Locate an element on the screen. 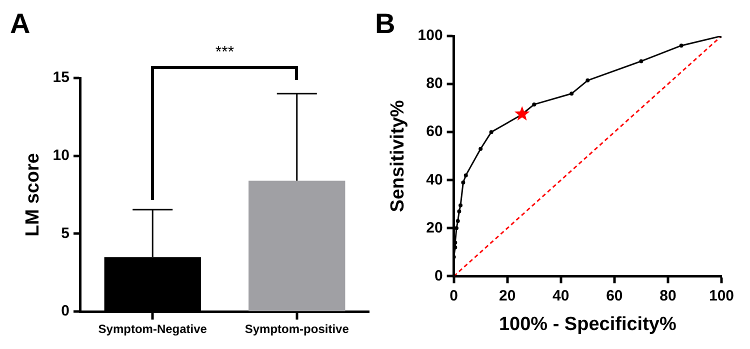  chart-title: B is located at coordinates (385, 24).